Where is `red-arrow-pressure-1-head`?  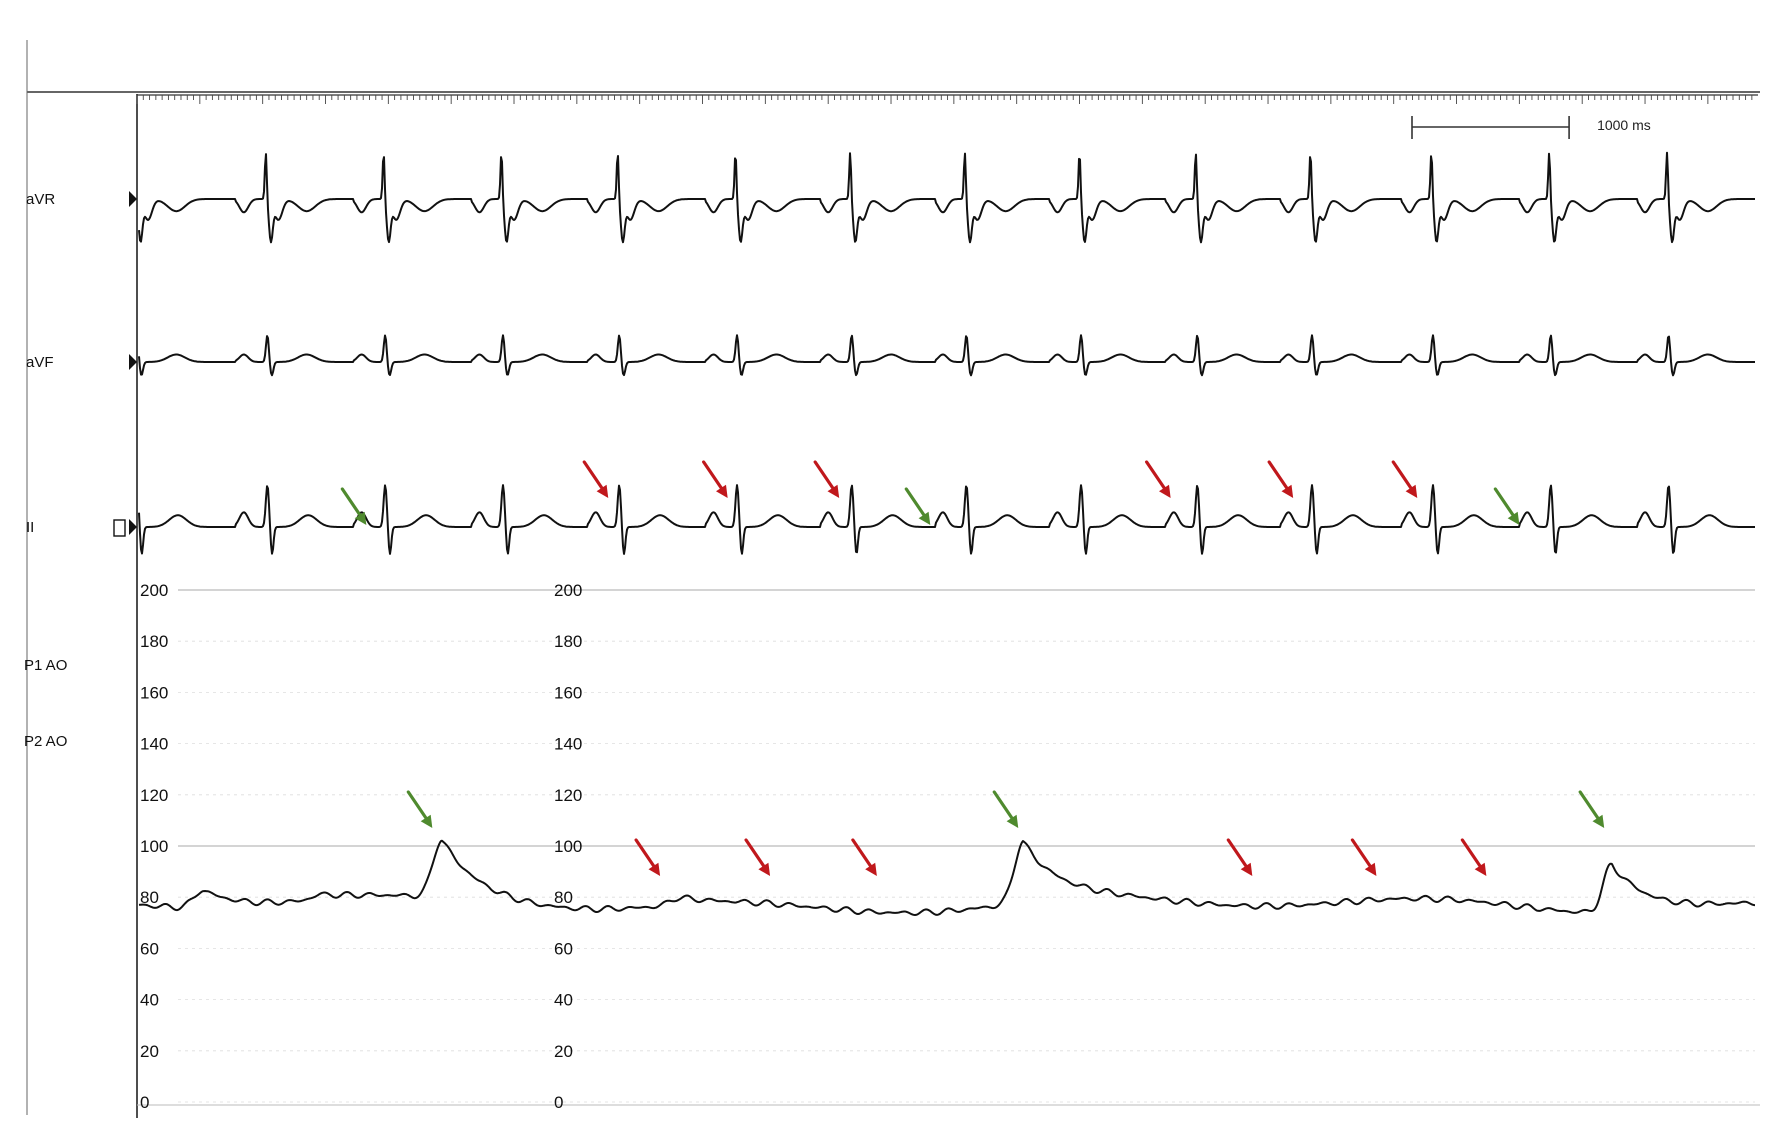 red-arrow-pressure-1-head is located at coordinates (654, 869).